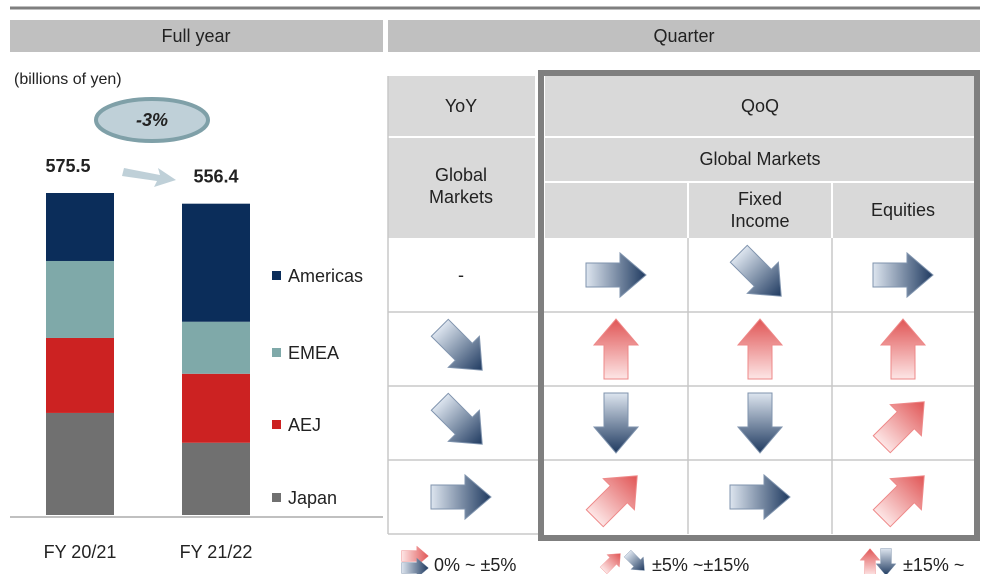  I want to click on change-oval, so click(152, 120).